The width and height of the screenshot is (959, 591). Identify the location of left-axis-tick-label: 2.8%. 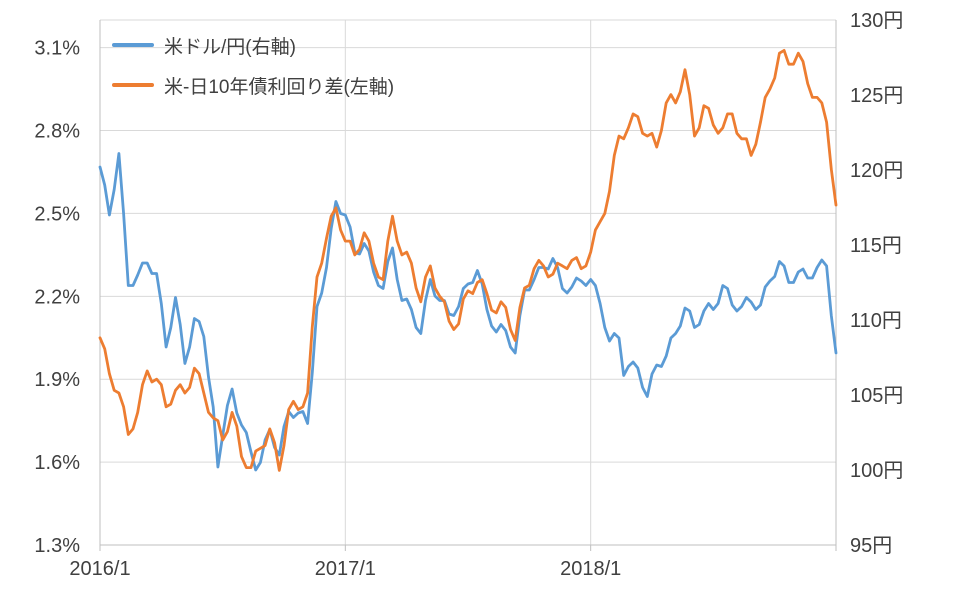
(57, 132).